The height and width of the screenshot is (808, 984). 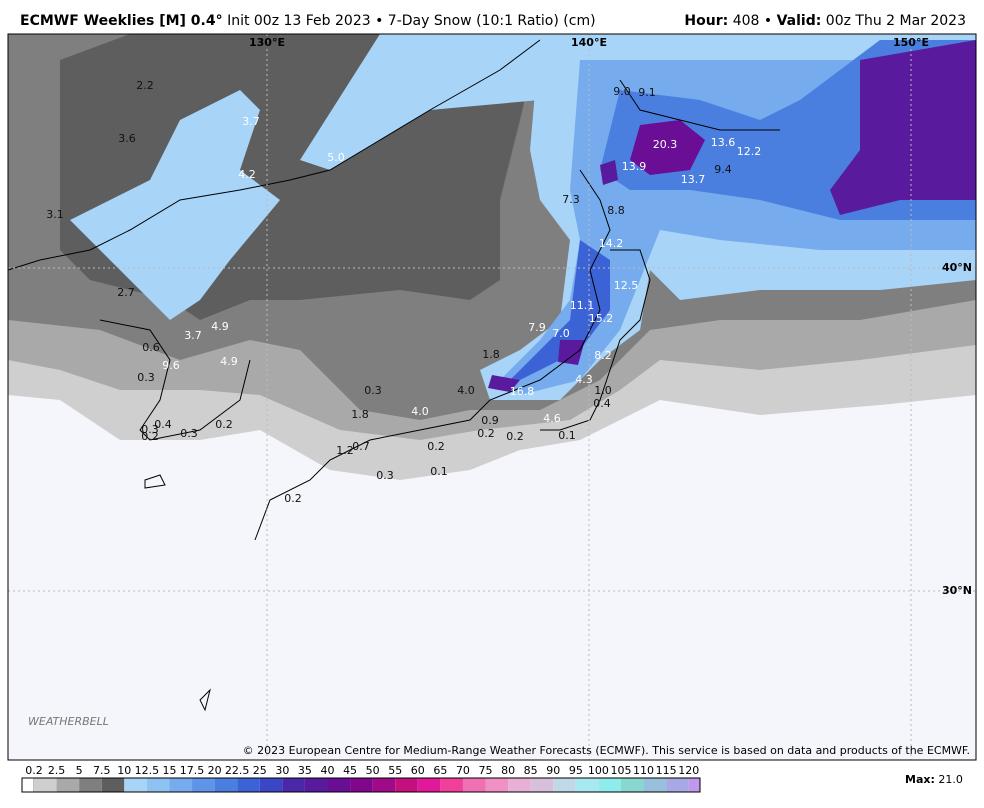 I want to click on map-label: 4.0, so click(x=420, y=411).